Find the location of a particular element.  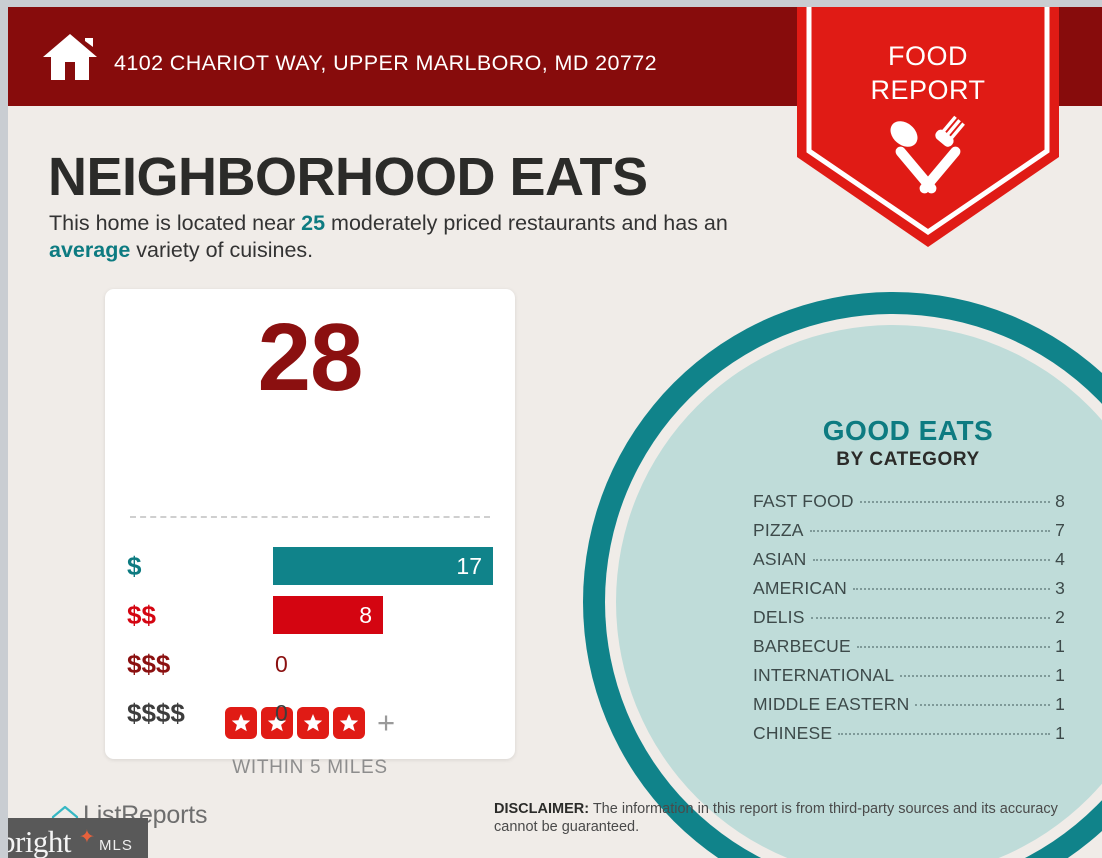

bar-track: 17 is located at coordinates (383, 566).